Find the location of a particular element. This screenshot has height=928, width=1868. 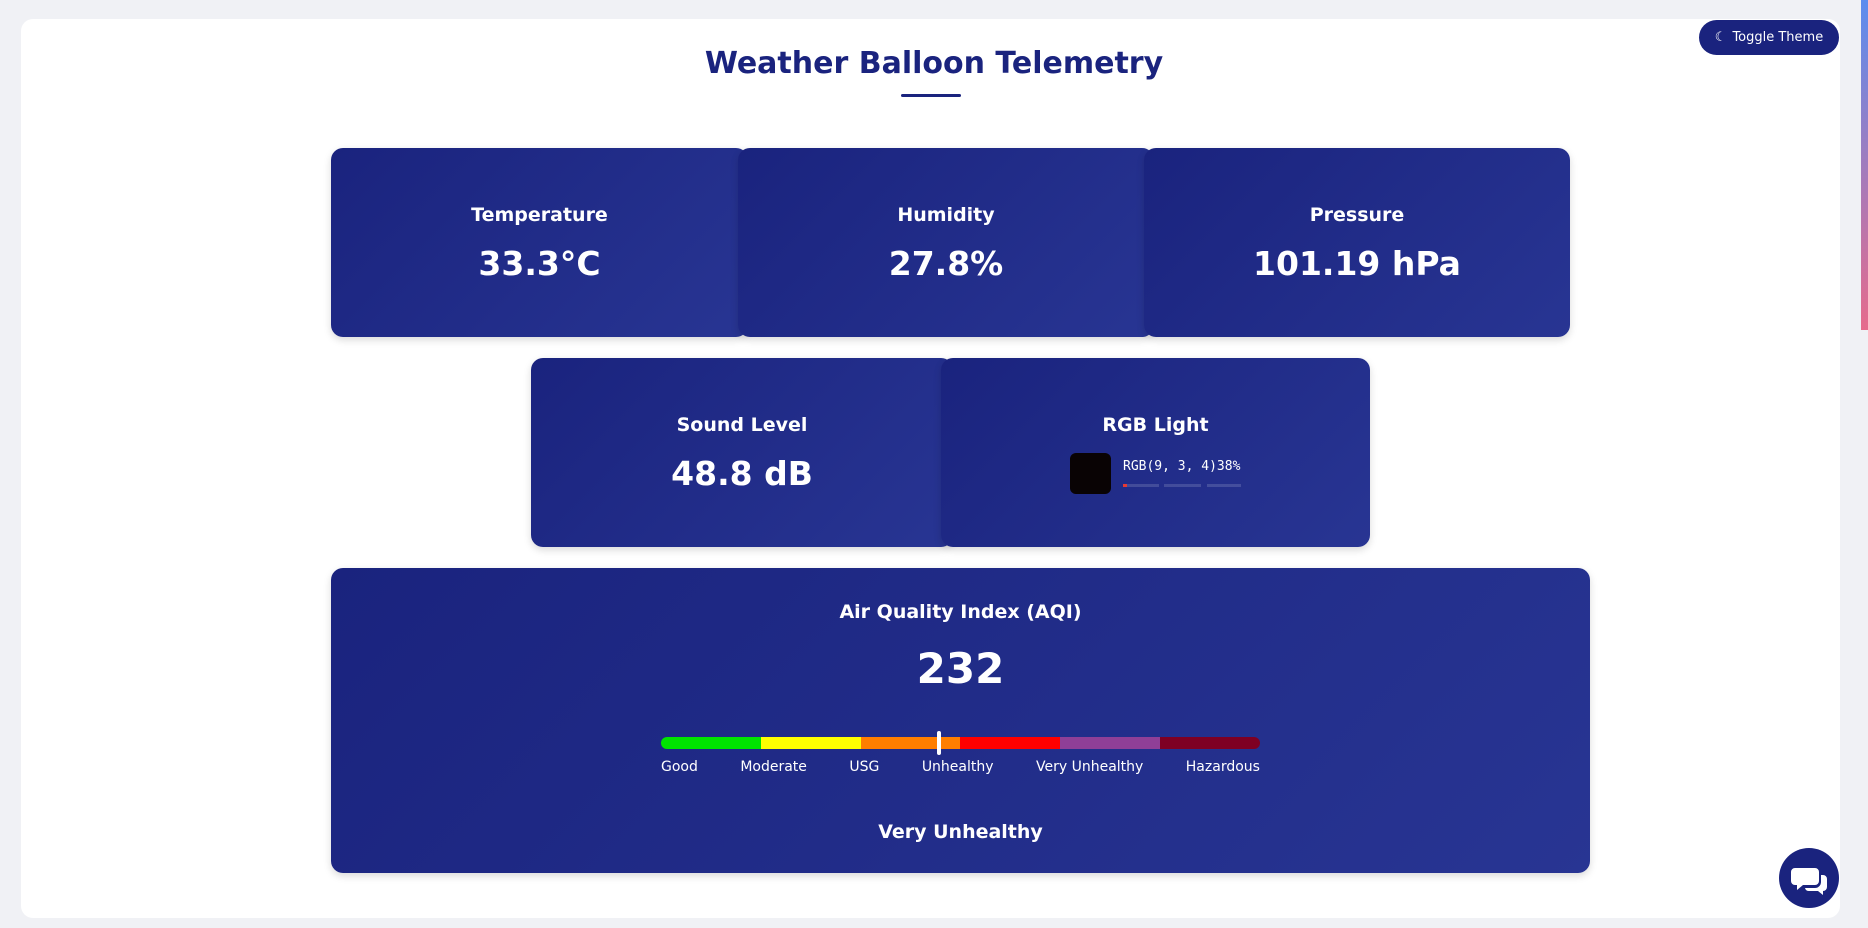

aqi-scale-label: Hazardous is located at coordinates (1222, 767).